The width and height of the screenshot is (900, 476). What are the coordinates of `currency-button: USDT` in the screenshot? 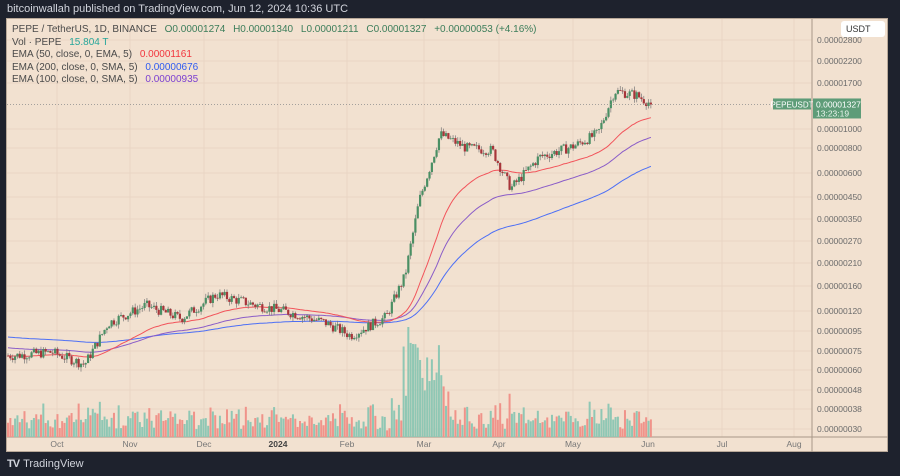 It's located at (863, 29).